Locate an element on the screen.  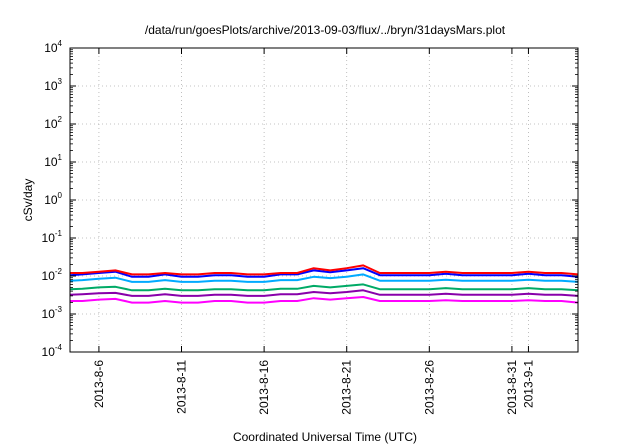
x-axis-label: Coordinated Universal Time (UTC) is located at coordinates (325, 437).